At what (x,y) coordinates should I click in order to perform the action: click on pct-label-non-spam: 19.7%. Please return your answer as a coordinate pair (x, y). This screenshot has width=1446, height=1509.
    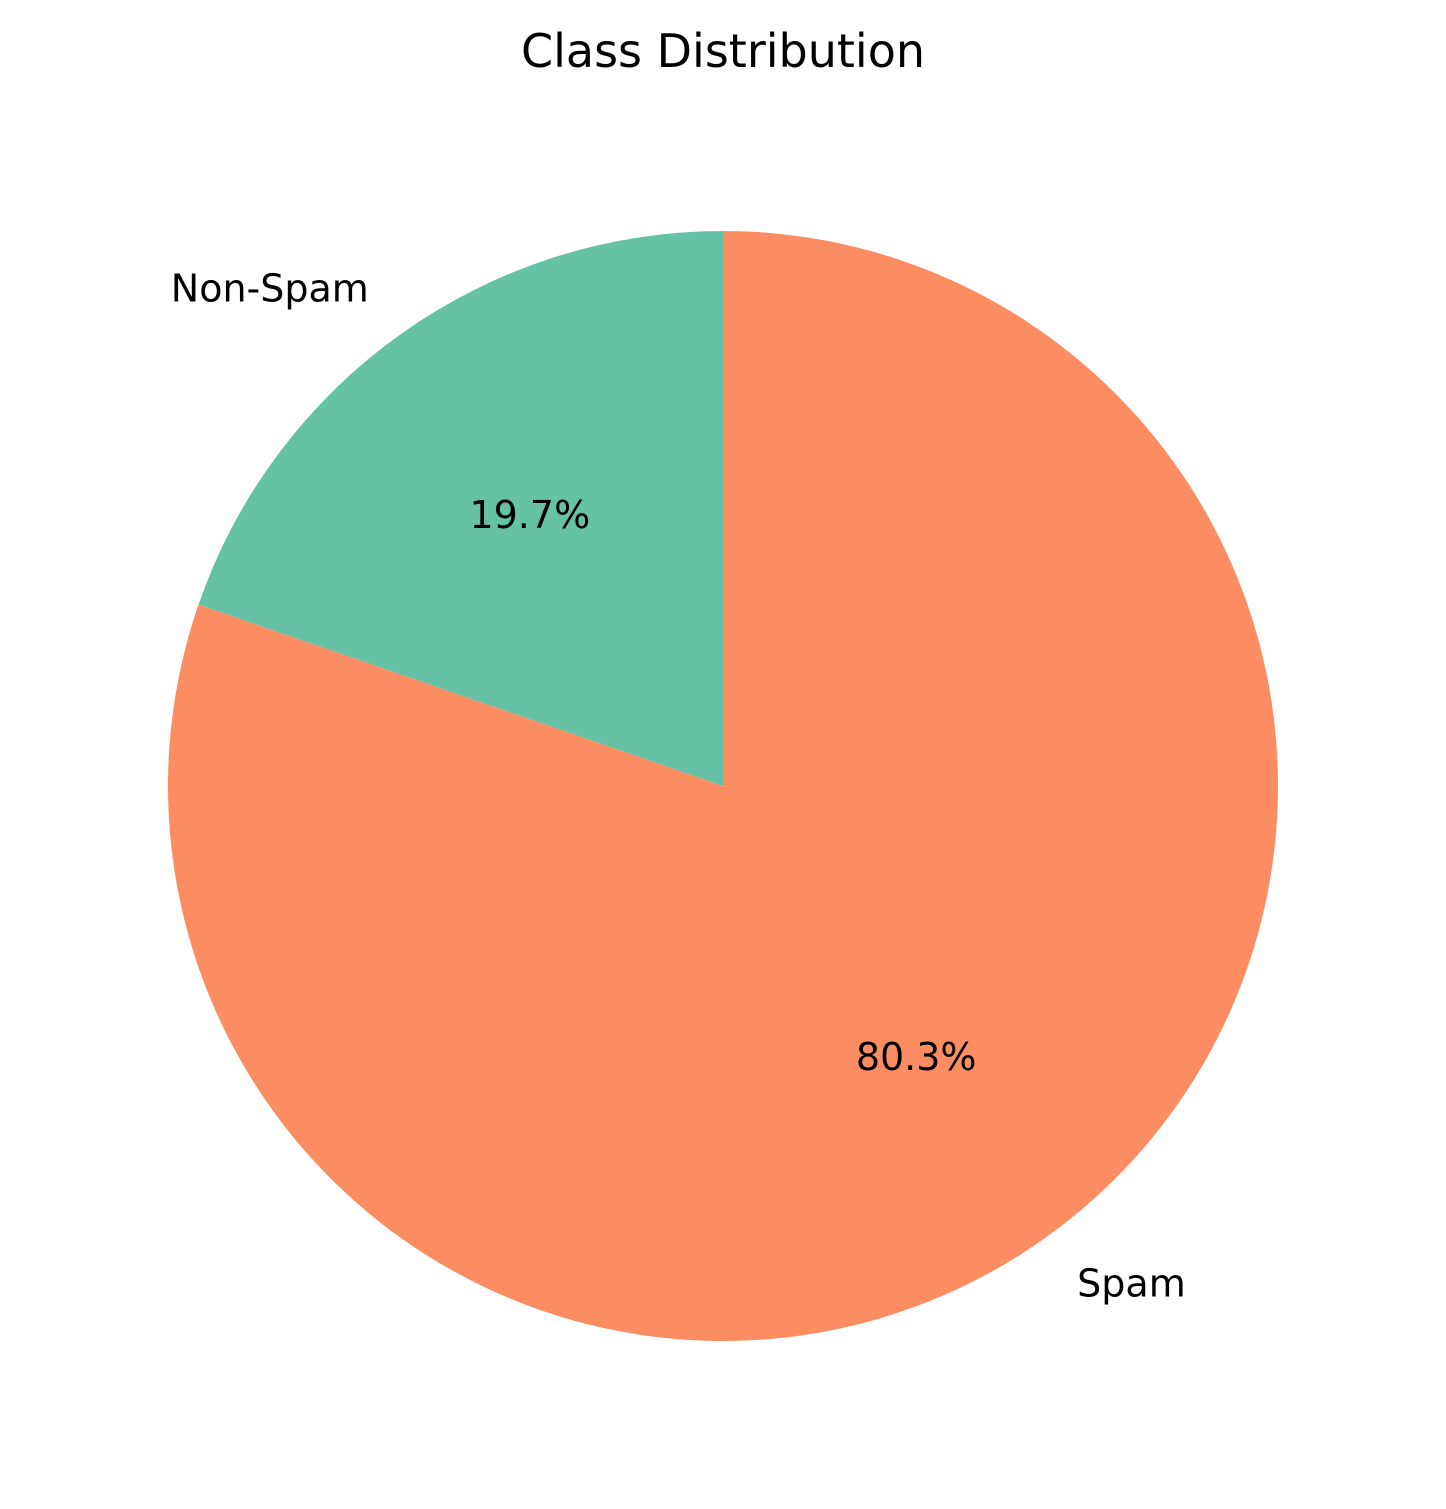
    Looking at the image, I should click on (529, 515).